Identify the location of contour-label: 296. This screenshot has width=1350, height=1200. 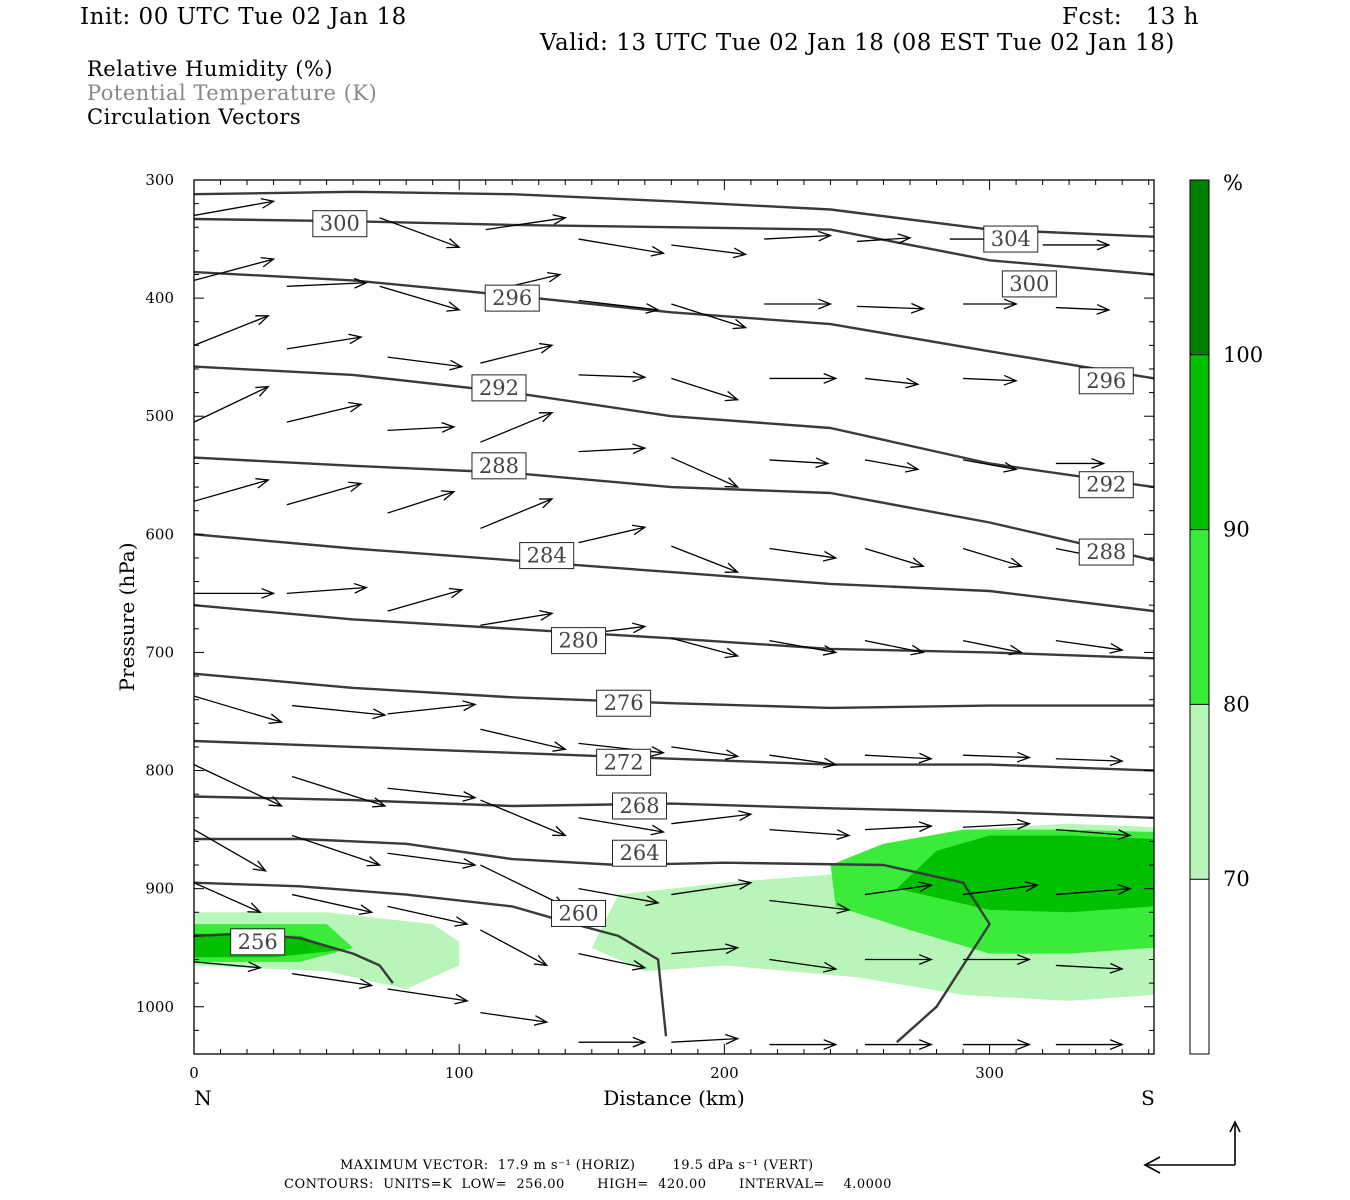
(512, 298).